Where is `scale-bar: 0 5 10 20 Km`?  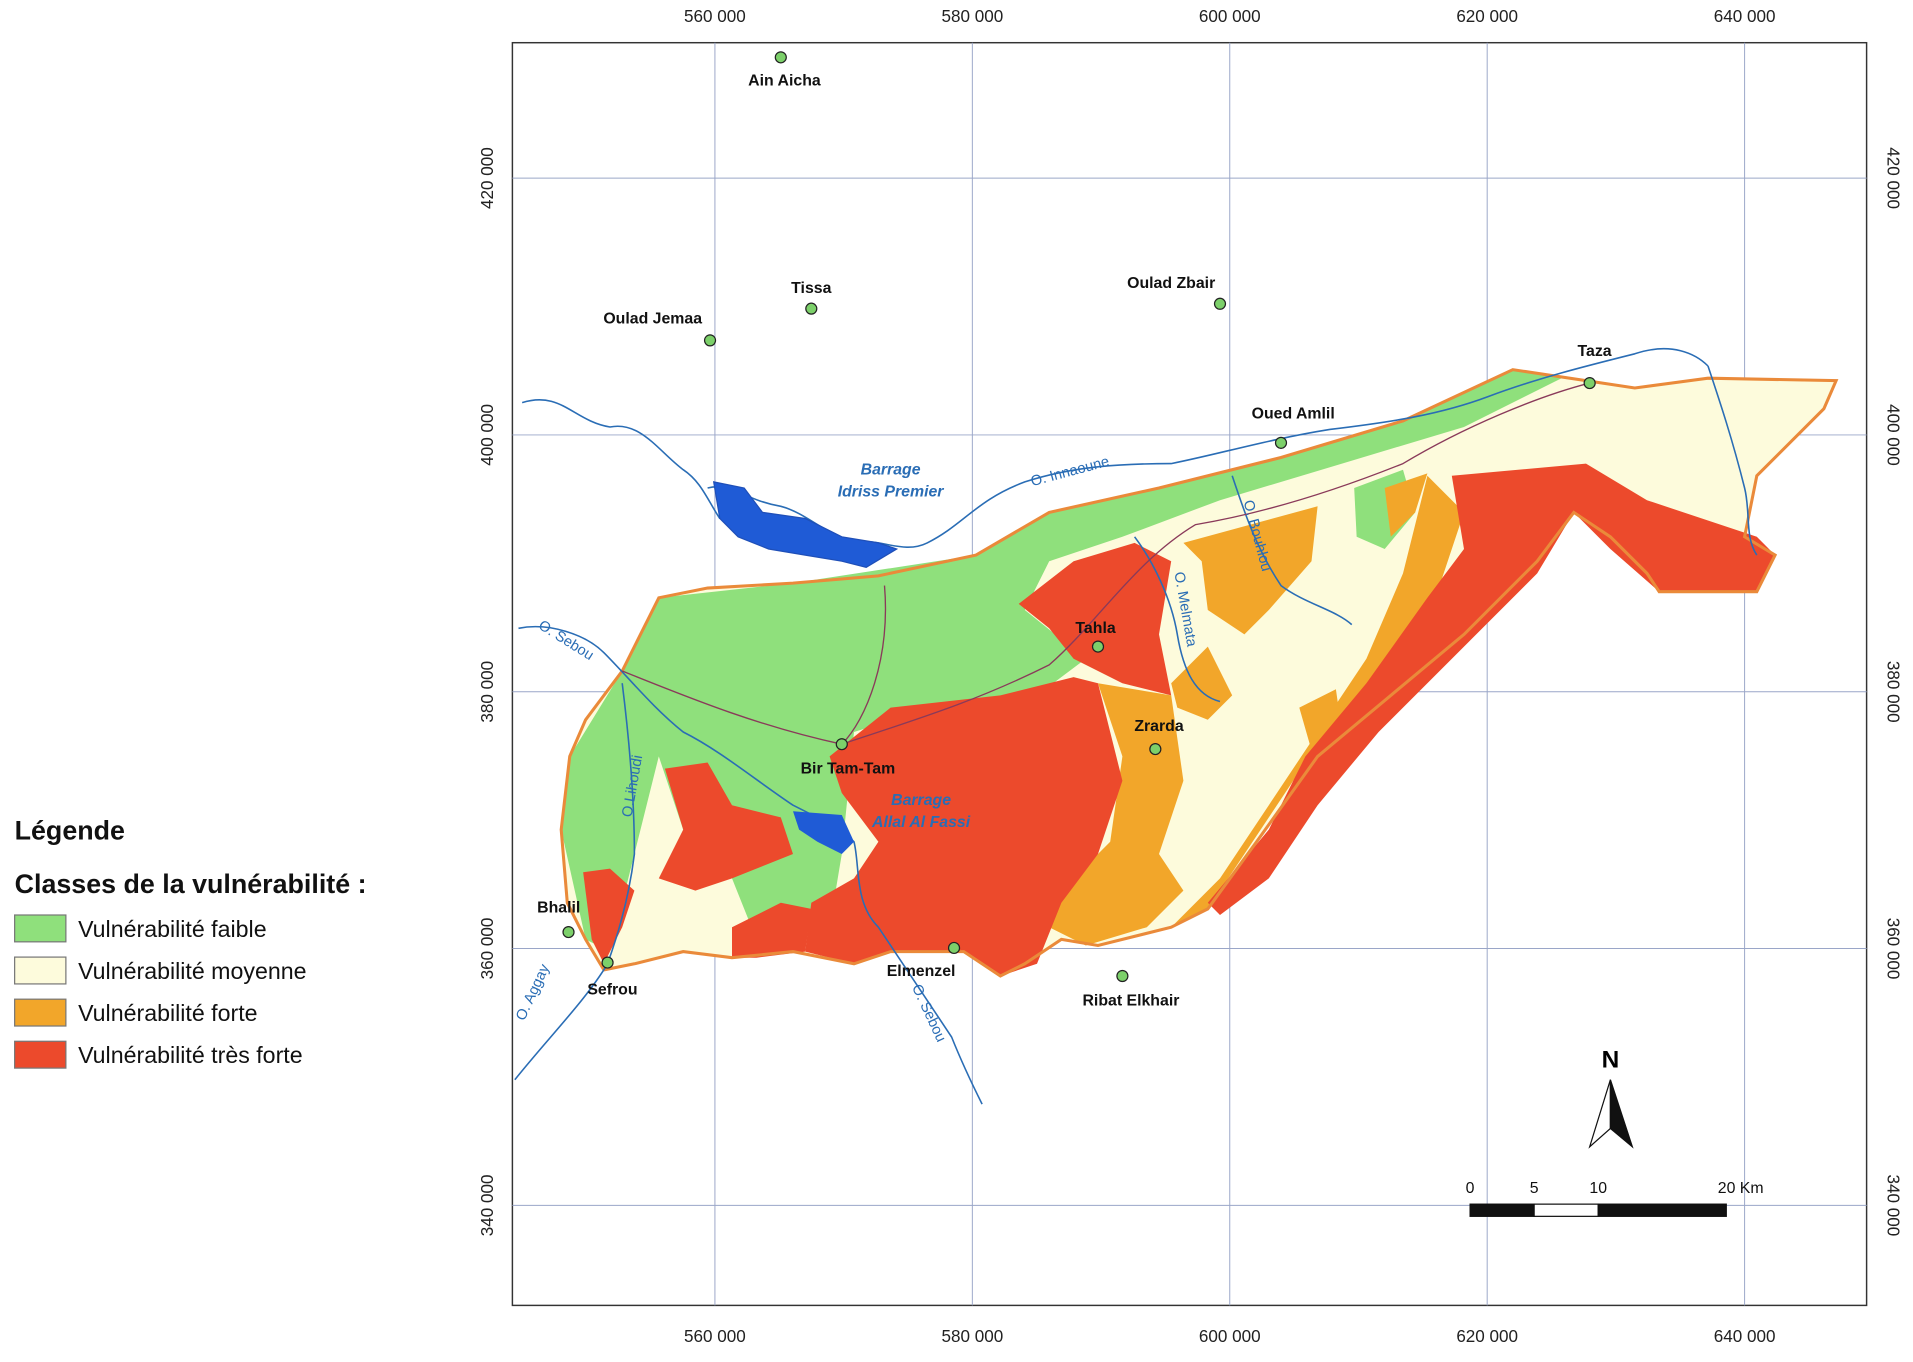
scale-bar: 0 5 10 20 Km is located at coordinates (1615, 1198).